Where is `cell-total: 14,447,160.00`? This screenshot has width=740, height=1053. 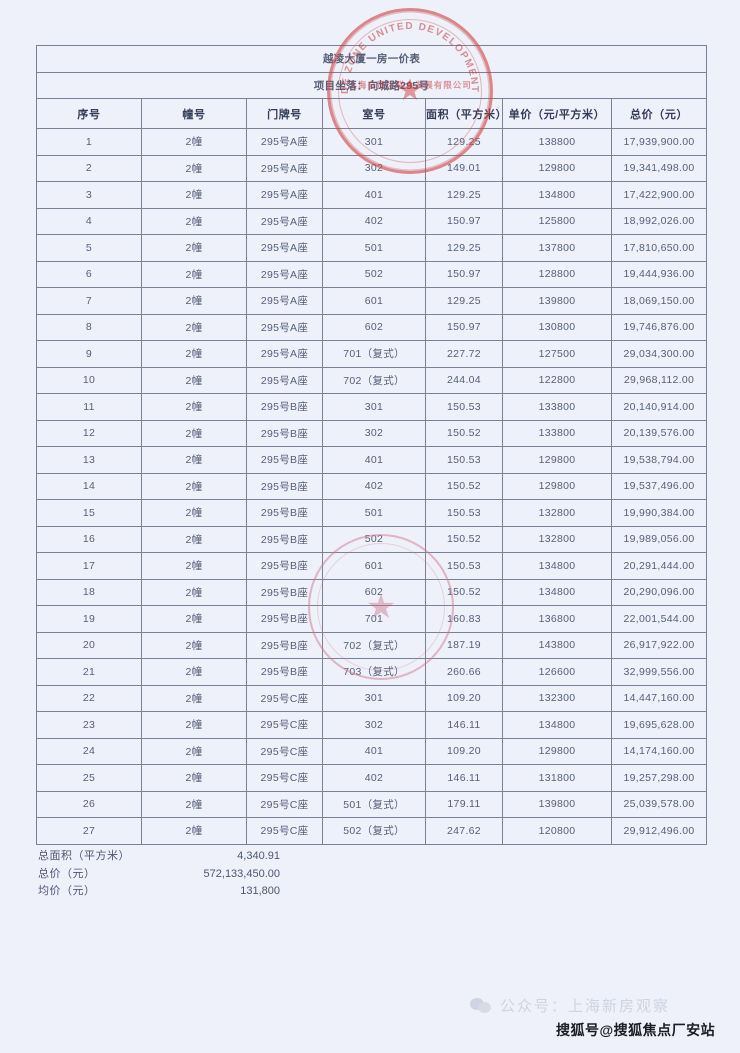
cell-total: 14,447,160.00 is located at coordinates (659, 698).